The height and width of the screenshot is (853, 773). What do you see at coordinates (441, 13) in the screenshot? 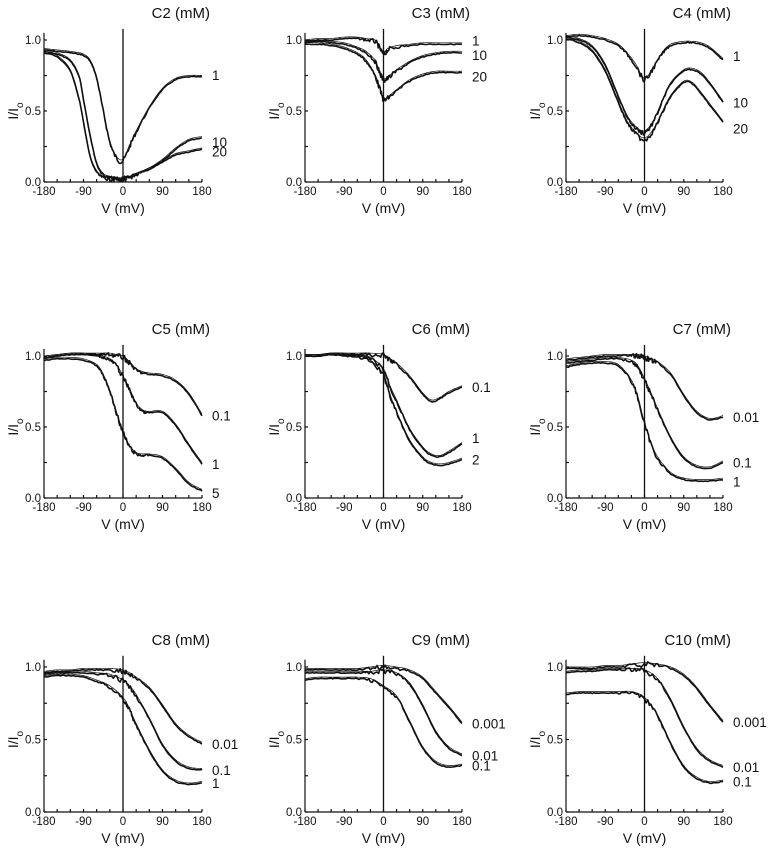
I see `panel-title: C3 (mM)` at bounding box center [441, 13].